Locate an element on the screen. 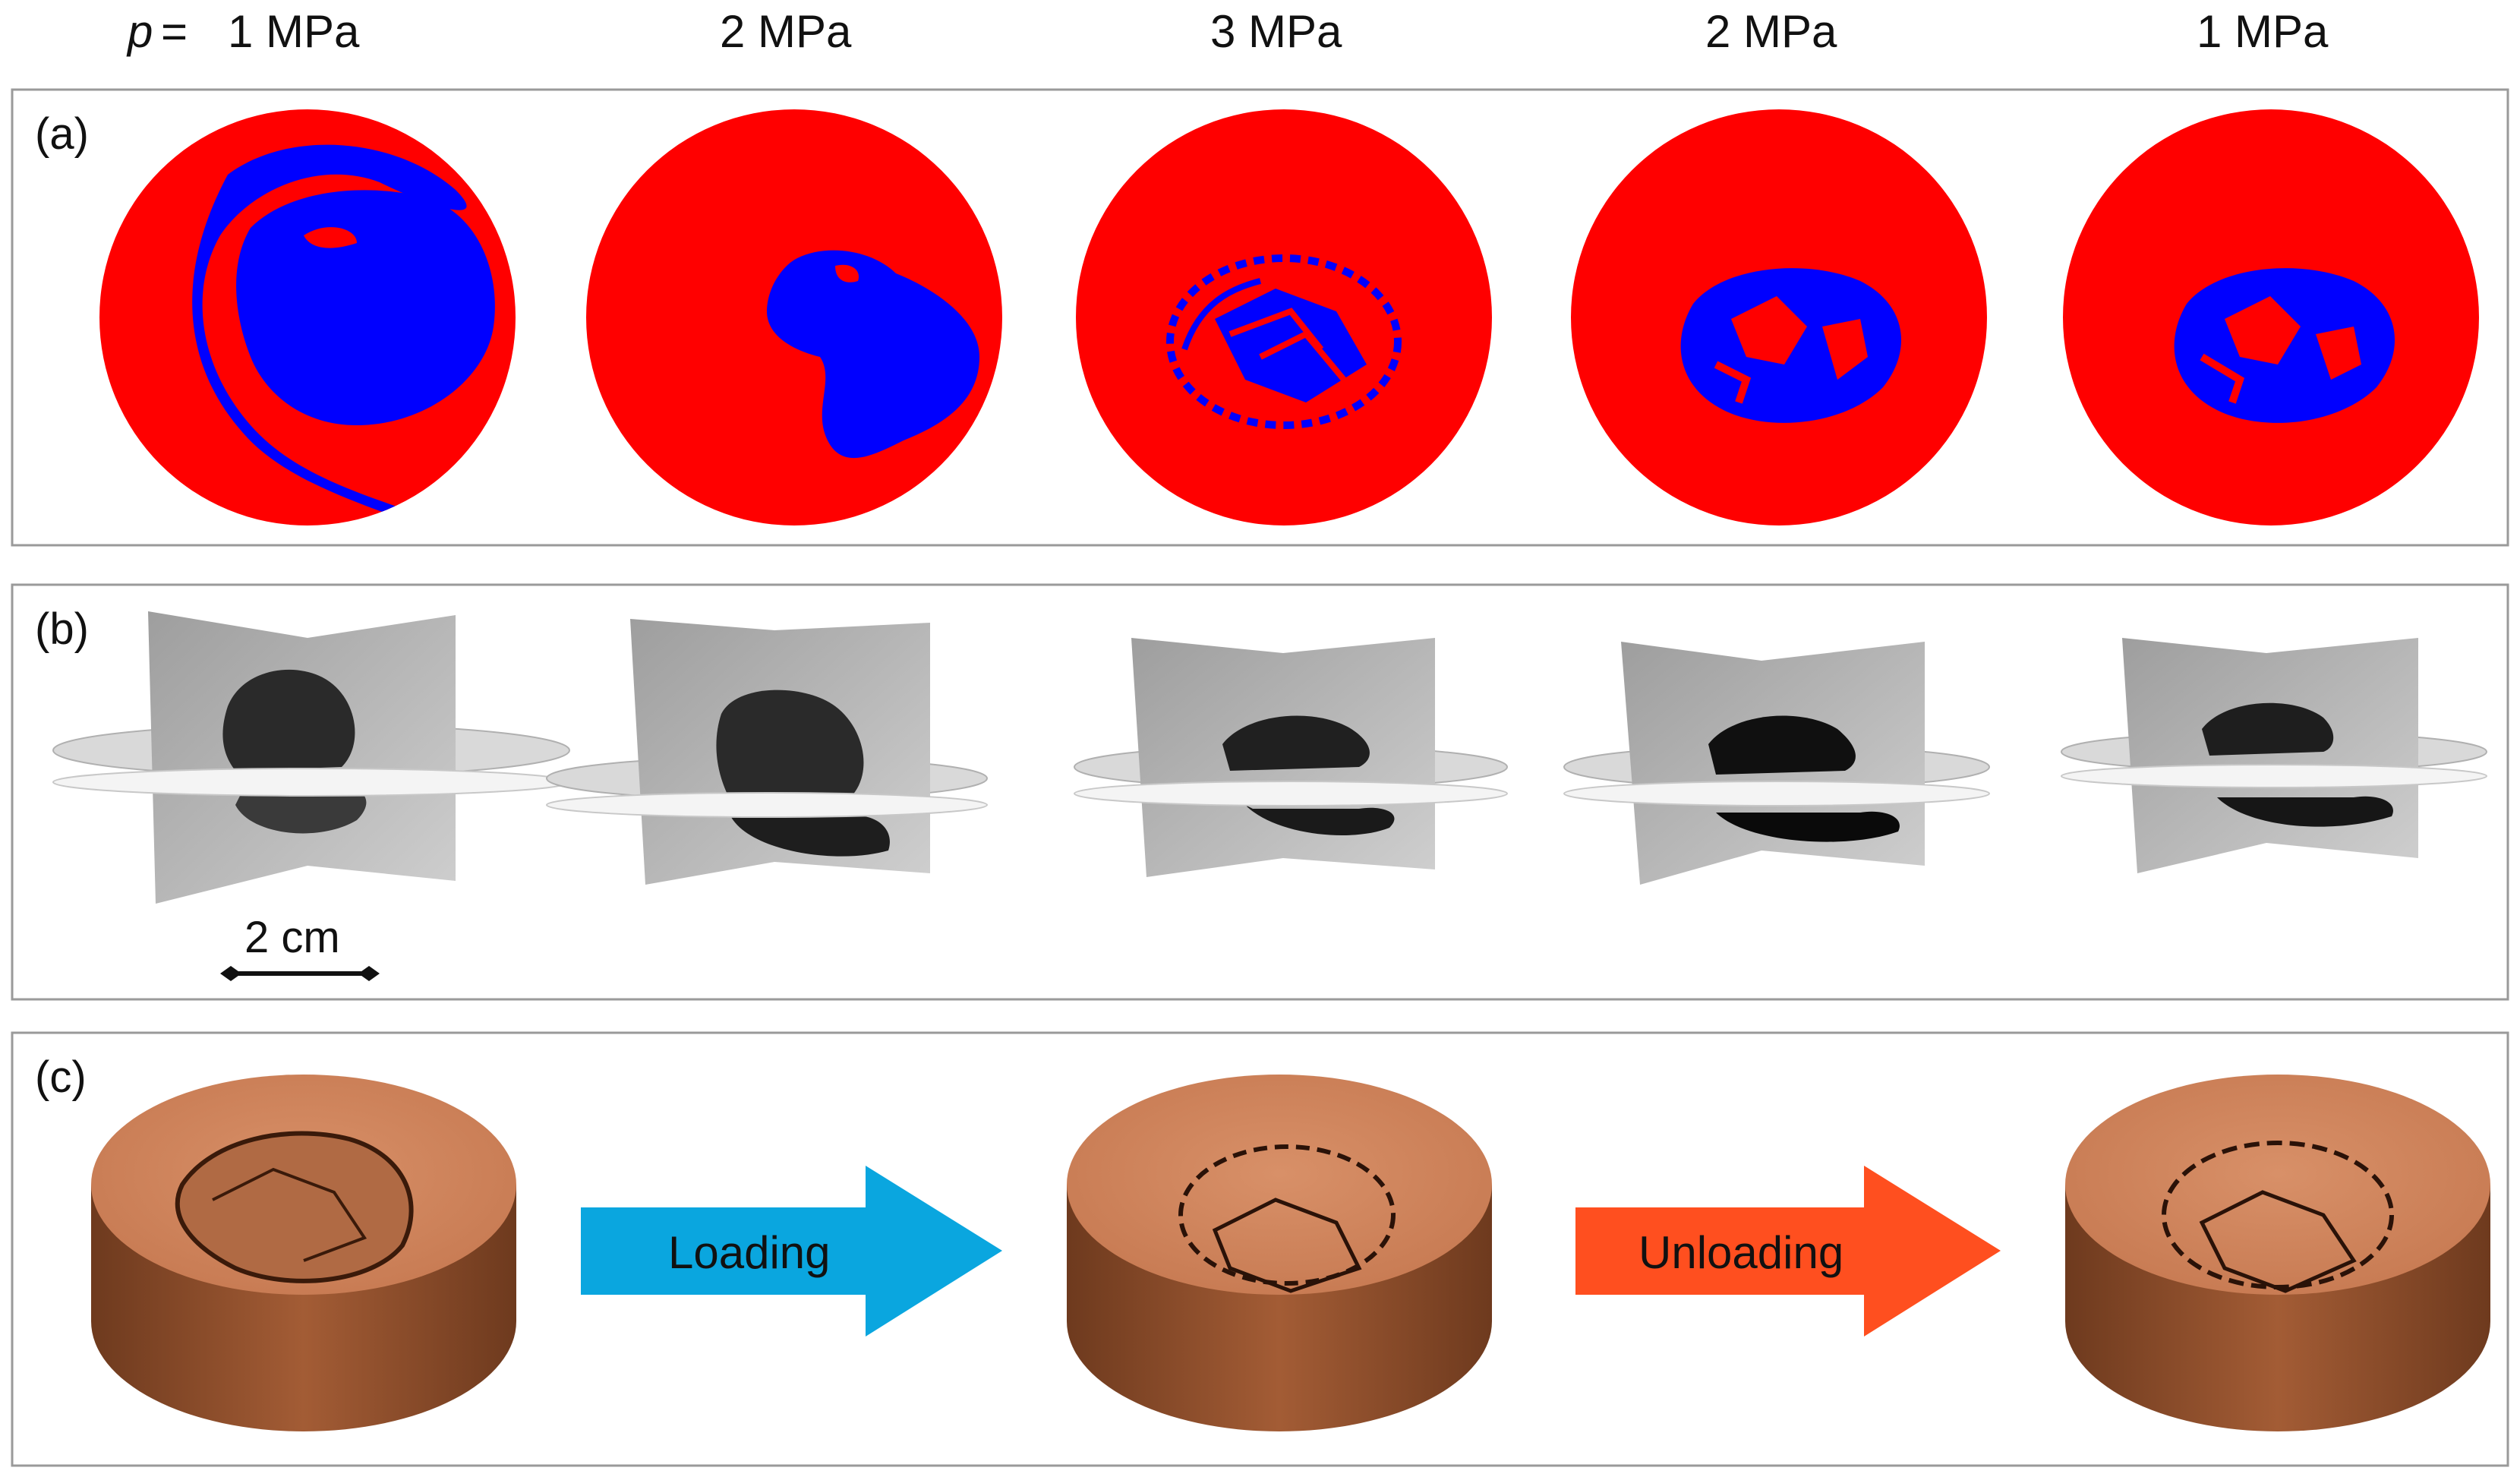 The height and width of the screenshot is (1477, 2520). unloading-arrow: Unloading is located at coordinates (1788, 1251).